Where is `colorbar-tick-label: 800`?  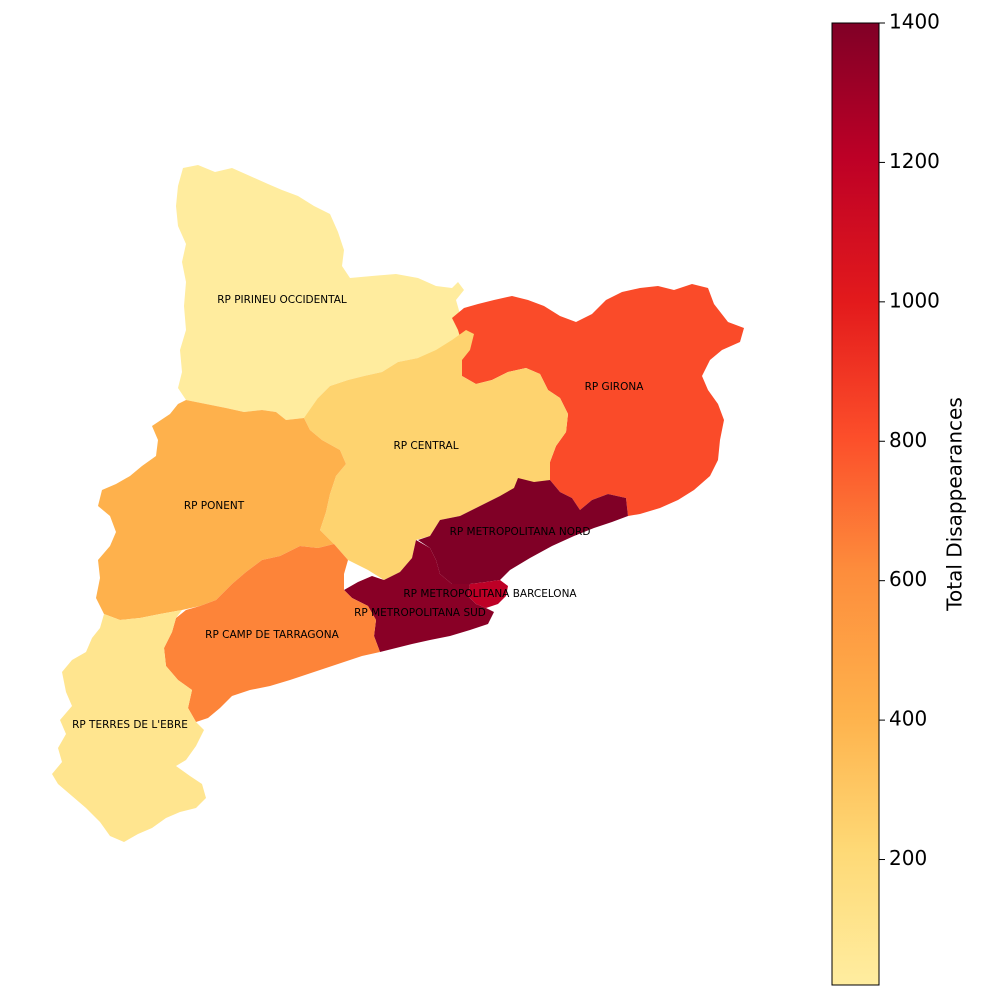
colorbar-tick-label: 800 is located at coordinates (908, 440).